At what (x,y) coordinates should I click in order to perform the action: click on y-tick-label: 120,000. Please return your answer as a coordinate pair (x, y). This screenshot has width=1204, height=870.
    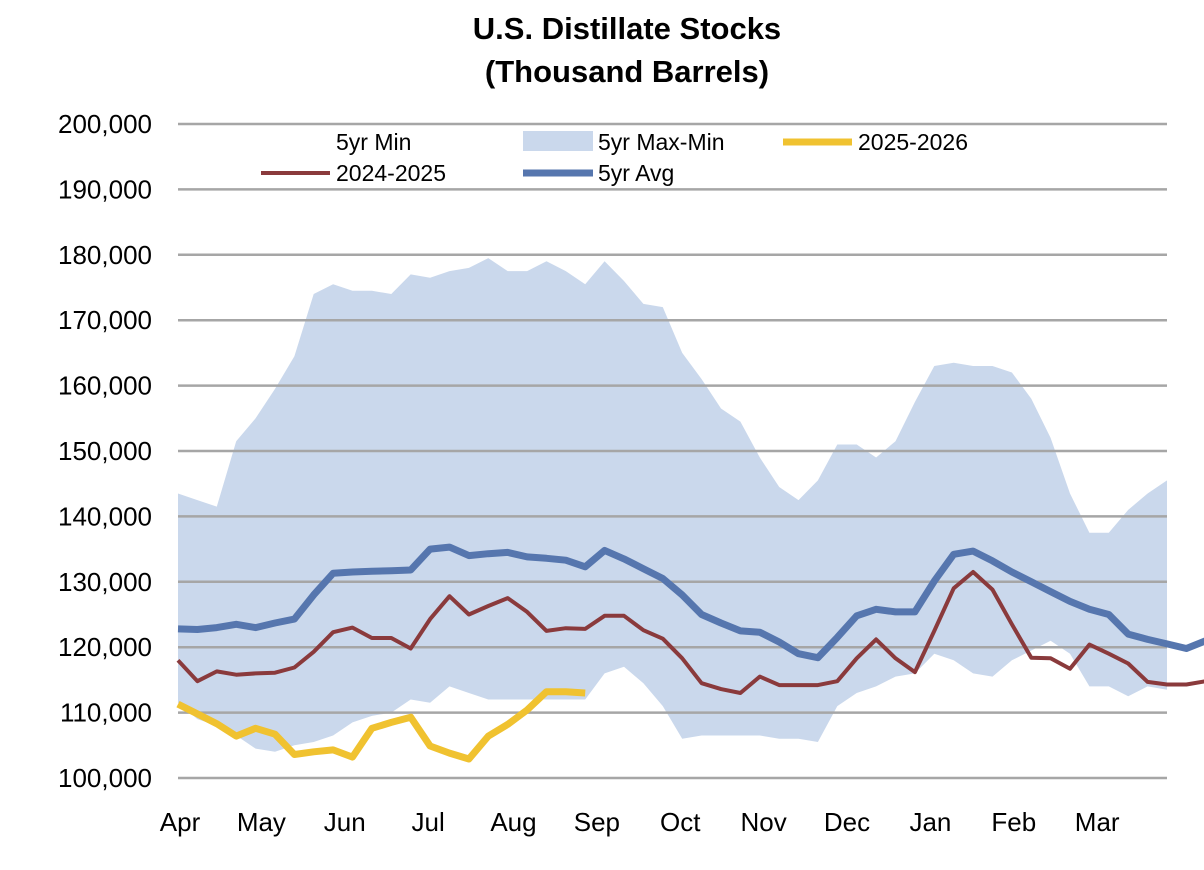
    Looking at the image, I should click on (105, 647).